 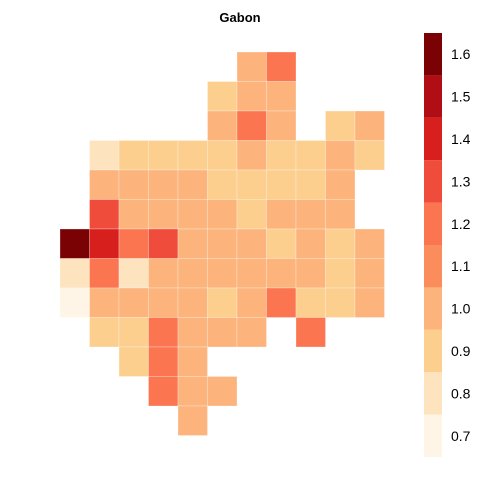 I want to click on colorbar-tick-label: 1.6, so click(x=461, y=54).